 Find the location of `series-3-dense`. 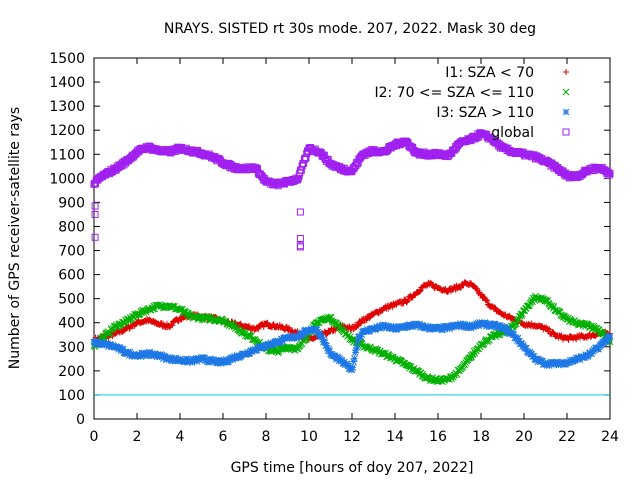

series-3-dense is located at coordinates (352, 346).